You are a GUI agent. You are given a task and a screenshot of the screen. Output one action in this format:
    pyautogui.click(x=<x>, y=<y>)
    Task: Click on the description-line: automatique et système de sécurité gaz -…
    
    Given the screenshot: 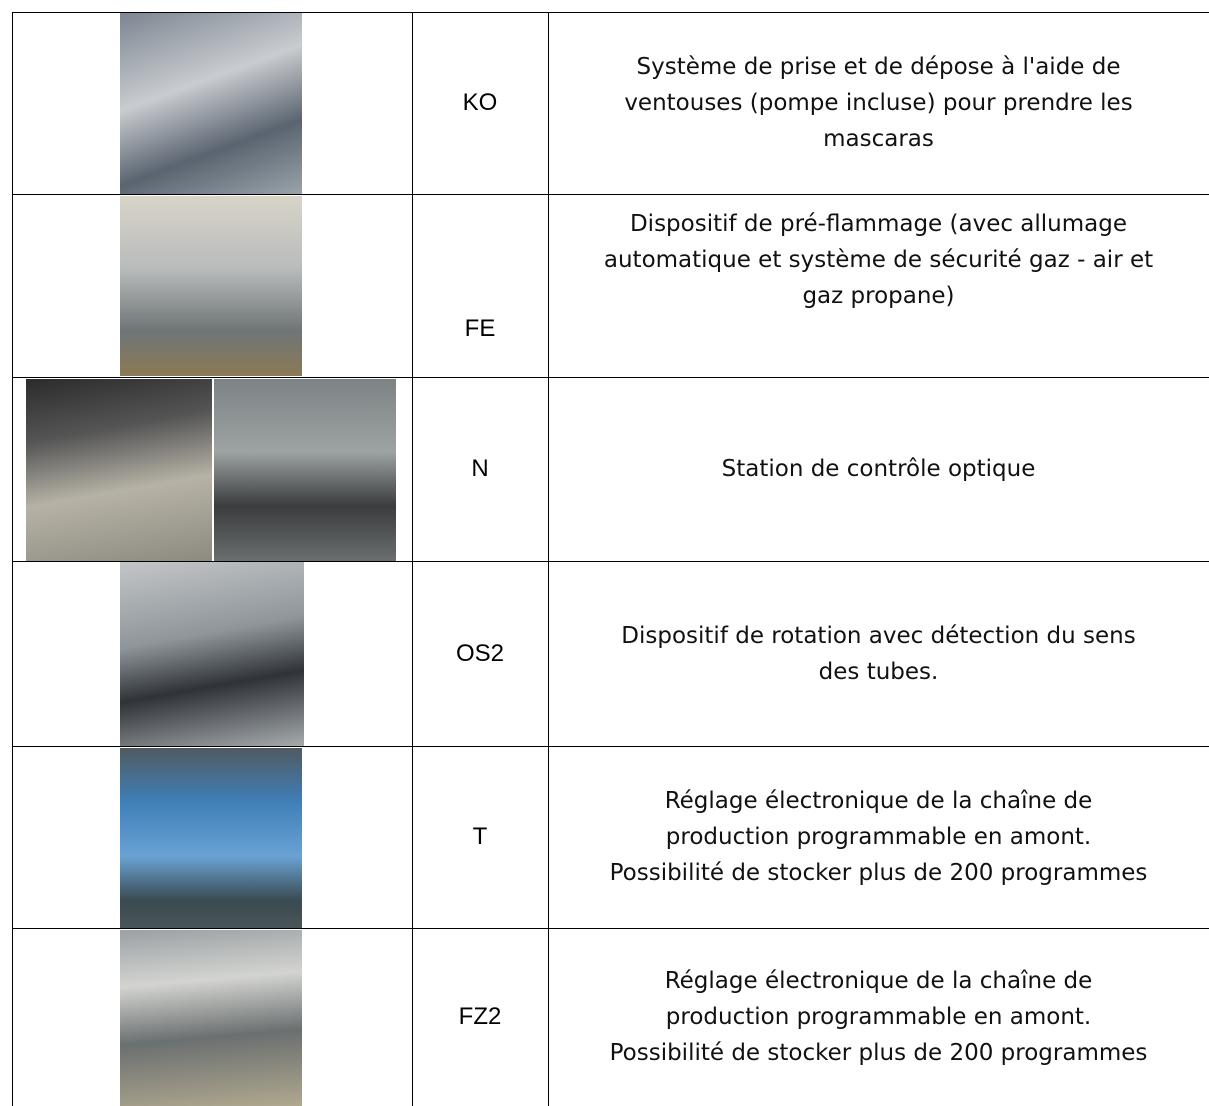 What is the action you would take?
    pyautogui.click(x=878, y=260)
    